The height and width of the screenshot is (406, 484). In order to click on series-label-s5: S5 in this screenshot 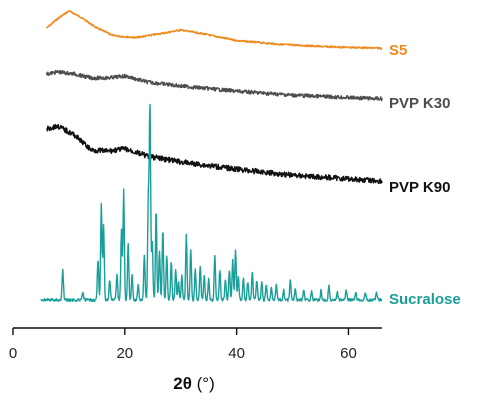, I will do `click(398, 50)`.